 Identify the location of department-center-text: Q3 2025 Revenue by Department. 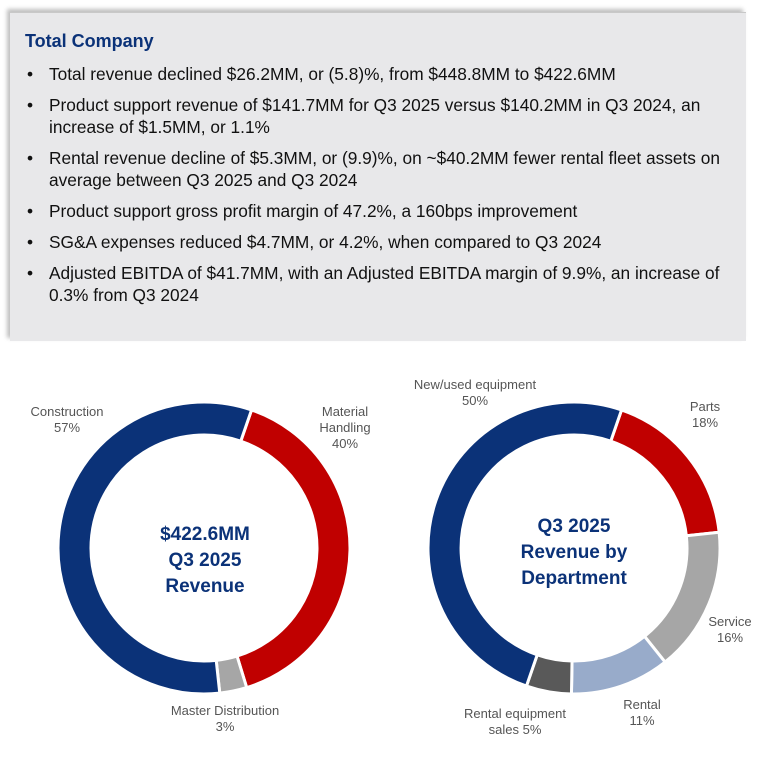
(574, 552).